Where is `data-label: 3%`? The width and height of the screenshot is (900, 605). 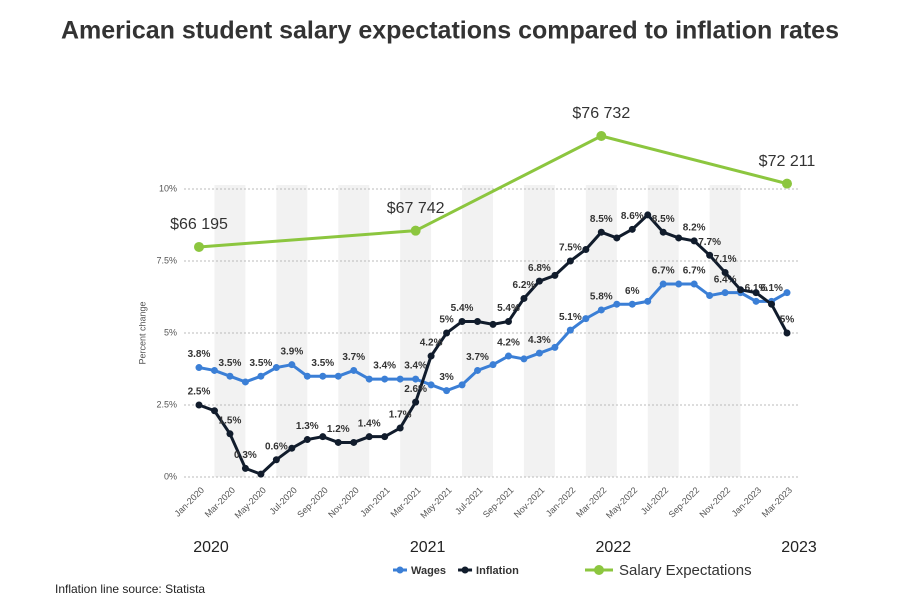
data-label: 3% is located at coordinates (446, 377).